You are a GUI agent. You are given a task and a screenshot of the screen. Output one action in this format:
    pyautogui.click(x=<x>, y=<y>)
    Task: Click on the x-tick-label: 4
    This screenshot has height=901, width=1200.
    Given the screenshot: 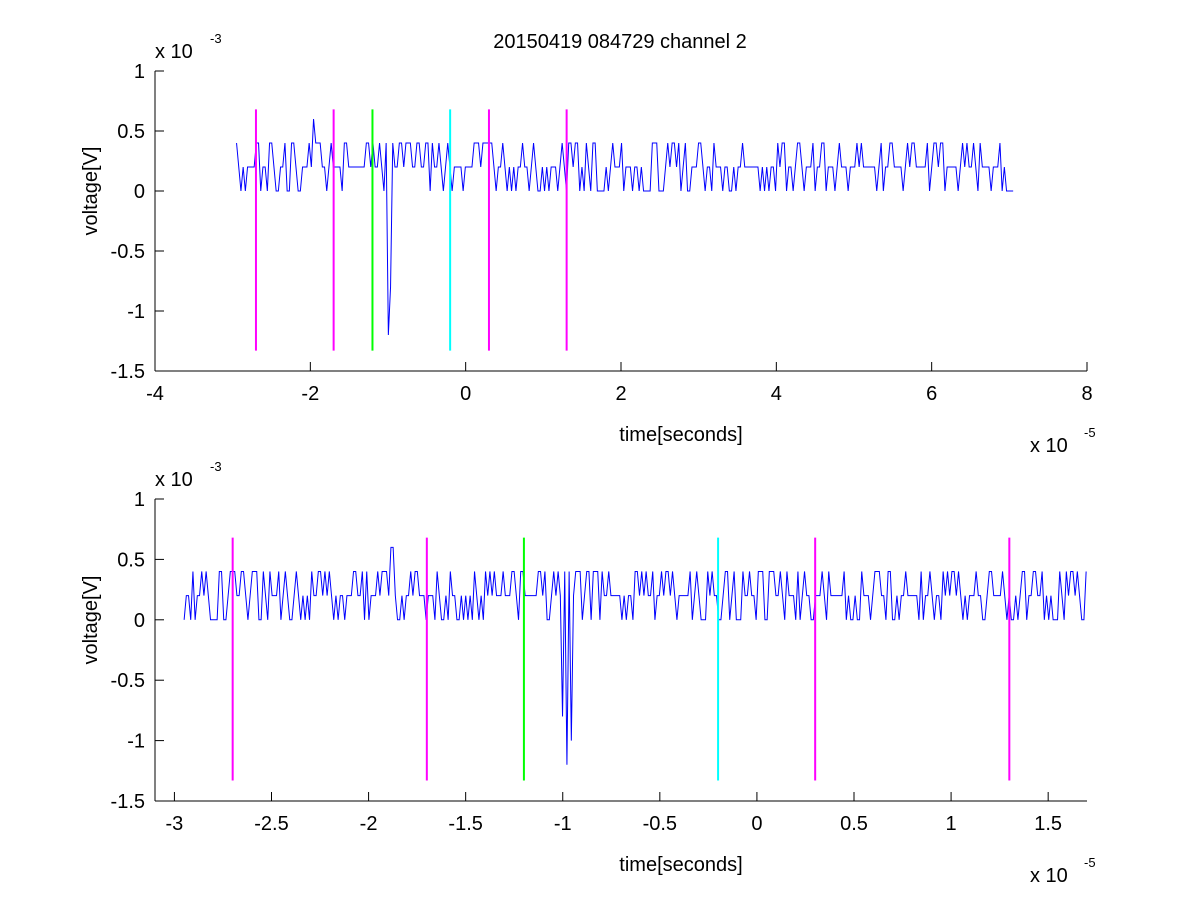 What is the action you would take?
    pyautogui.click(x=776, y=394)
    